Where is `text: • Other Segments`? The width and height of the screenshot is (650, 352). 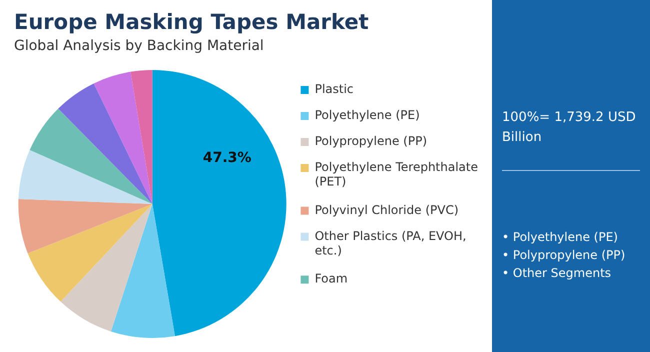 text: • Other Segments is located at coordinates (557, 273).